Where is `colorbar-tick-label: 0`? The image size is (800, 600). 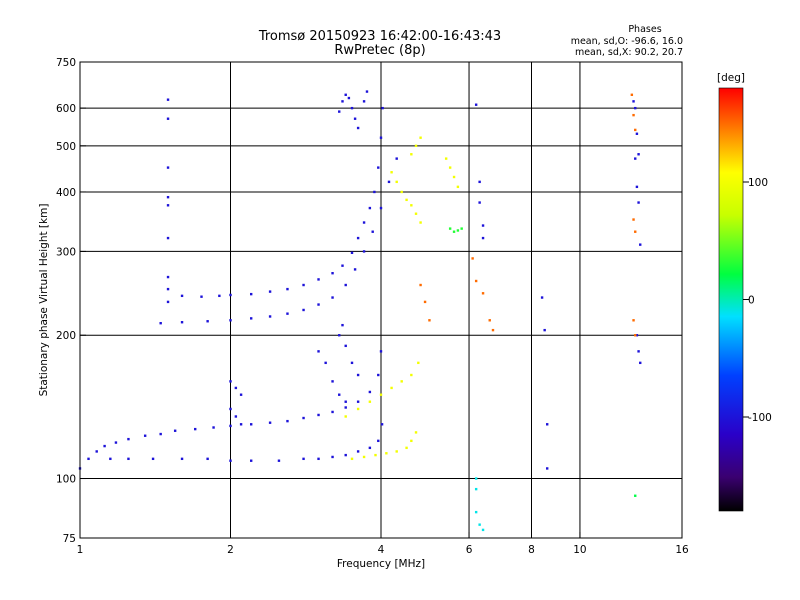 colorbar-tick-label: 0 is located at coordinates (751, 301).